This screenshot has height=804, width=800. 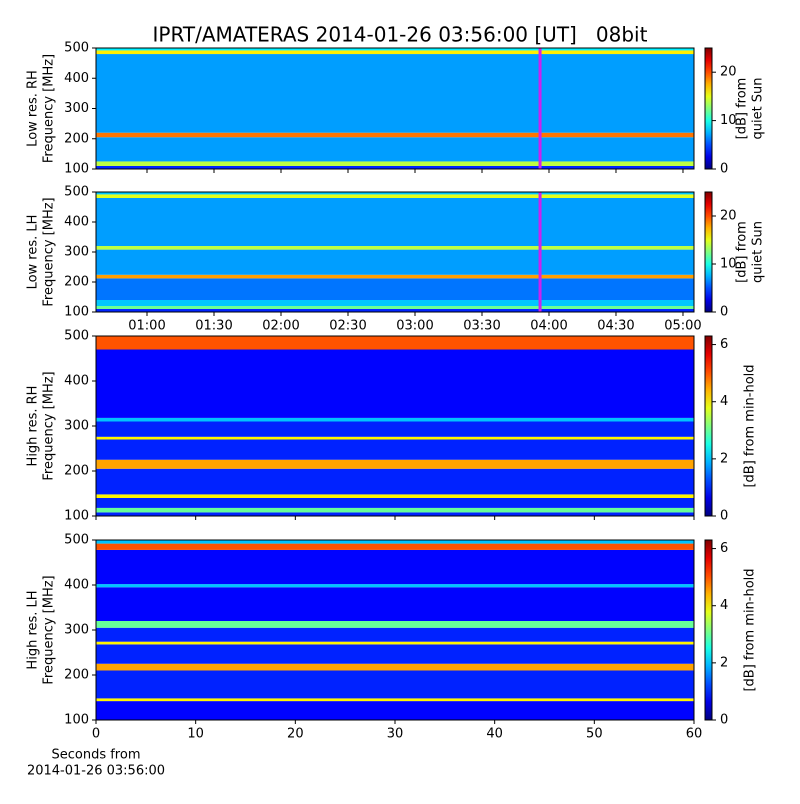 What do you see at coordinates (728, 264) in the screenshot?
I see `colorbar-tick-label: 10` at bounding box center [728, 264].